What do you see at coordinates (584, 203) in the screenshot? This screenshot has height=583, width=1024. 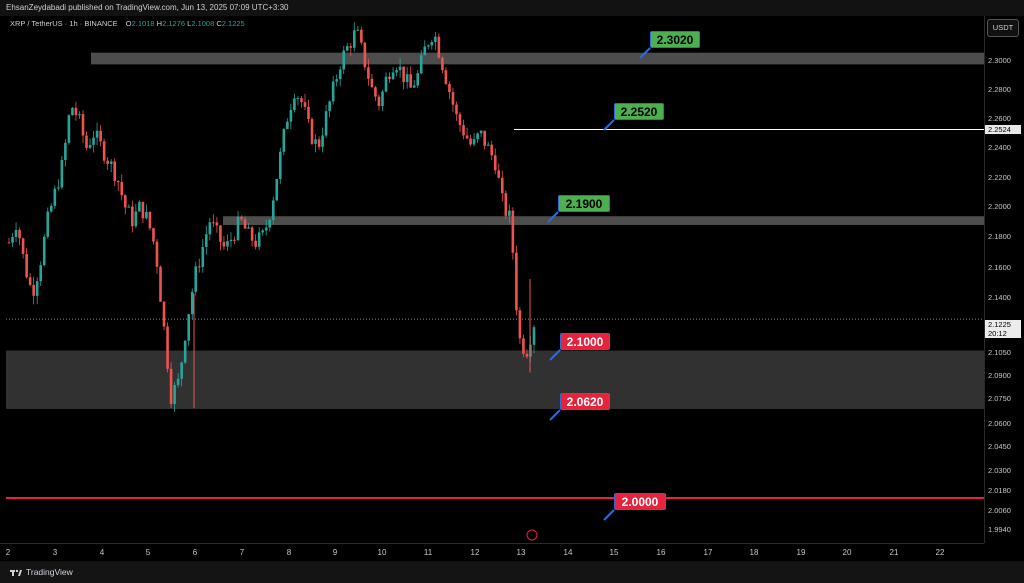 I see `level-label-2.1900: 2.1900` at bounding box center [584, 203].